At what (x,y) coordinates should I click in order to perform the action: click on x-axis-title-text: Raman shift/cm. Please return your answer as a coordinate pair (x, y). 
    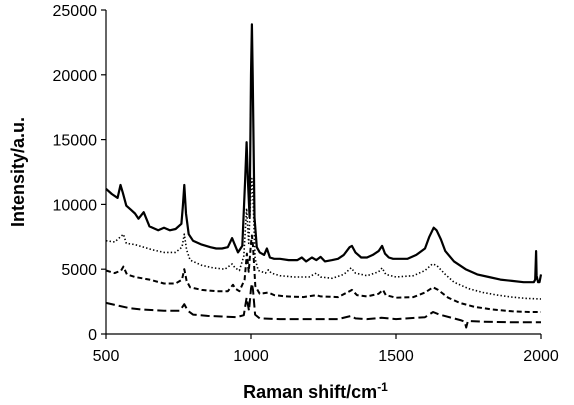
    Looking at the image, I should click on (310, 392).